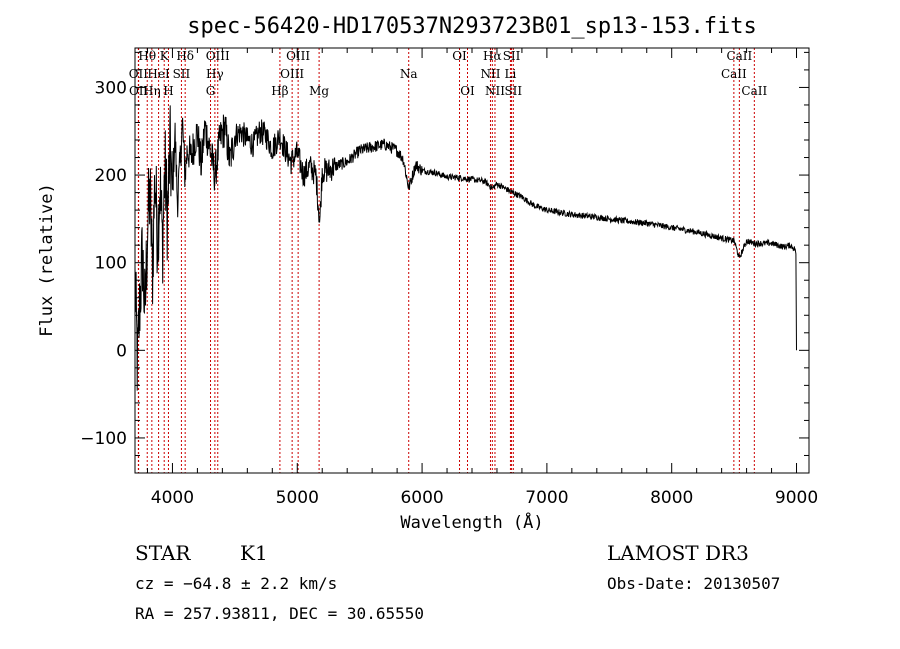 The width and height of the screenshot is (900, 649). What do you see at coordinates (139, 74) in the screenshot?
I see `line-label-1: OII` at bounding box center [139, 74].